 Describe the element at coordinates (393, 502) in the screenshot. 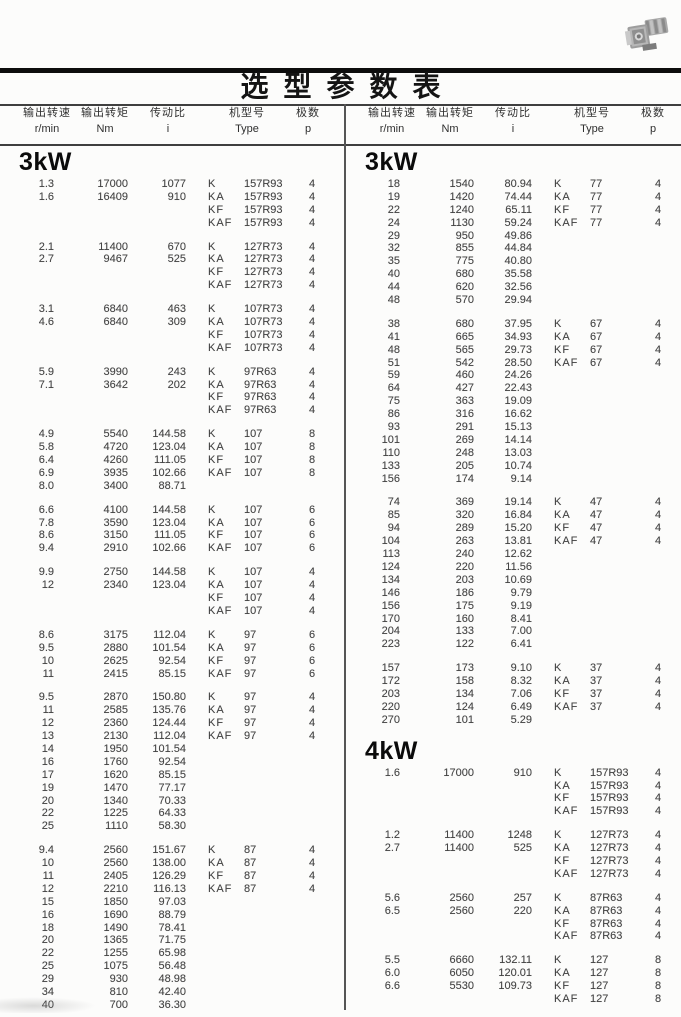

I see `speed-cell: 74` at that location.